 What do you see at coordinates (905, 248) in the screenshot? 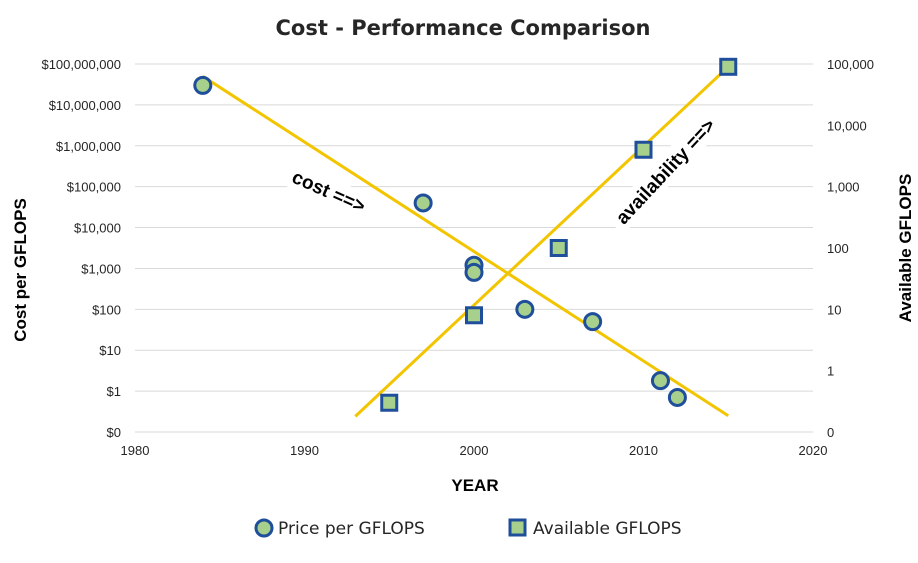
I see `y2-axis-title: Available GFLOPS` at bounding box center [905, 248].